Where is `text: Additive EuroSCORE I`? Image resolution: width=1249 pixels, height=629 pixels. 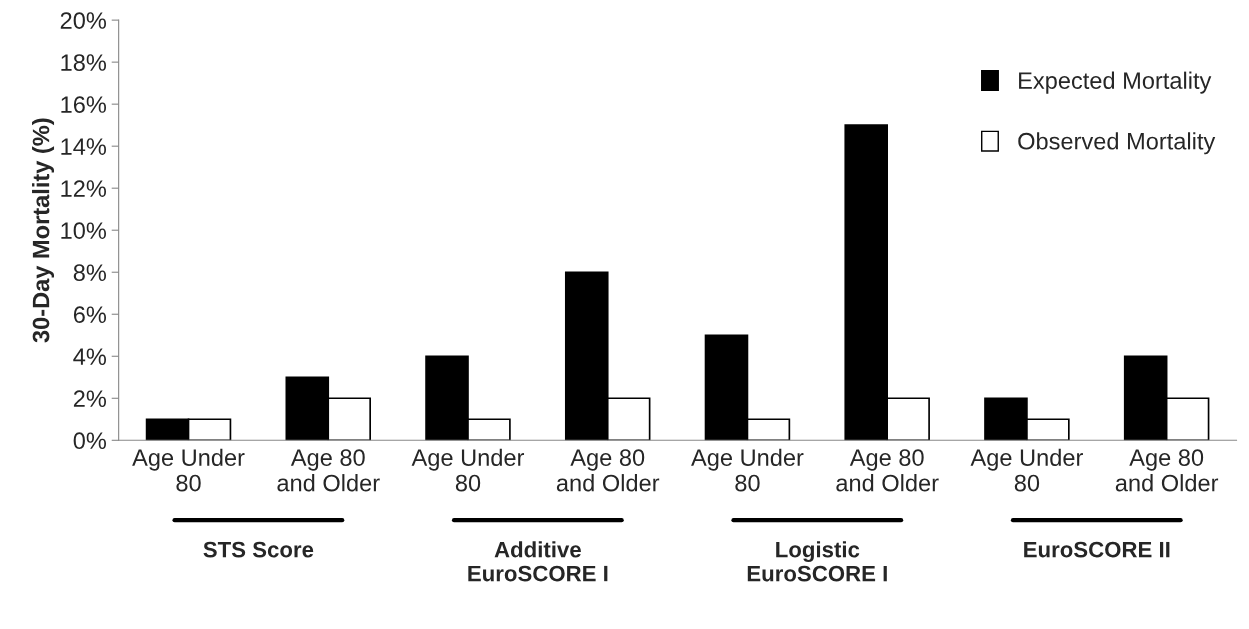
text: Additive EuroSCORE I is located at coordinates (538, 561).